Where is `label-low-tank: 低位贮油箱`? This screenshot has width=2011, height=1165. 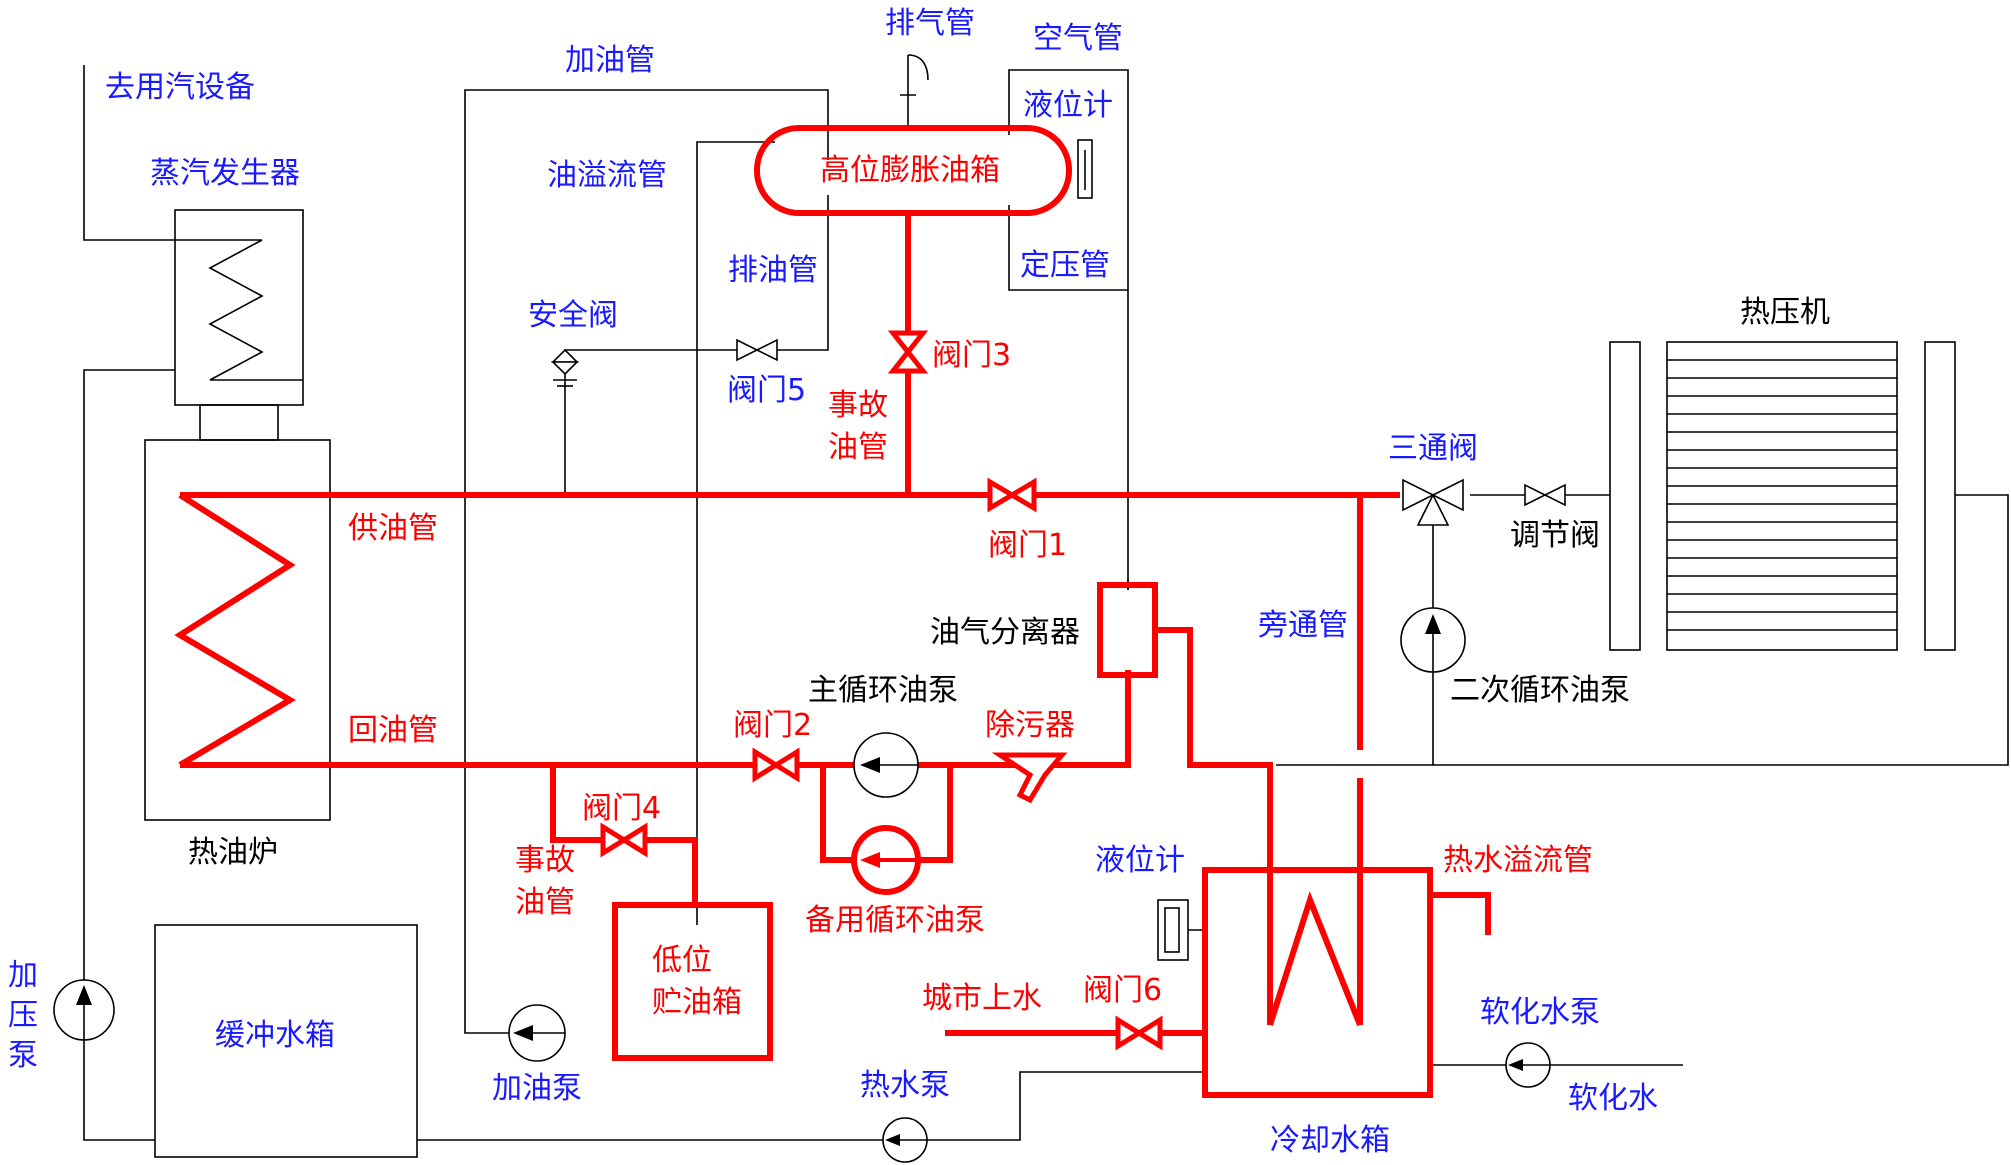
label-low-tank: 低位贮油箱 is located at coordinates (697, 981).